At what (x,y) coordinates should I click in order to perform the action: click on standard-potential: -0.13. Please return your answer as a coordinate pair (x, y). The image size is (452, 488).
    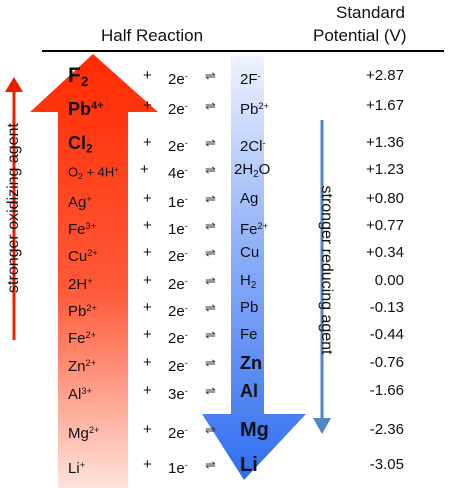
    Looking at the image, I should click on (386, 307).